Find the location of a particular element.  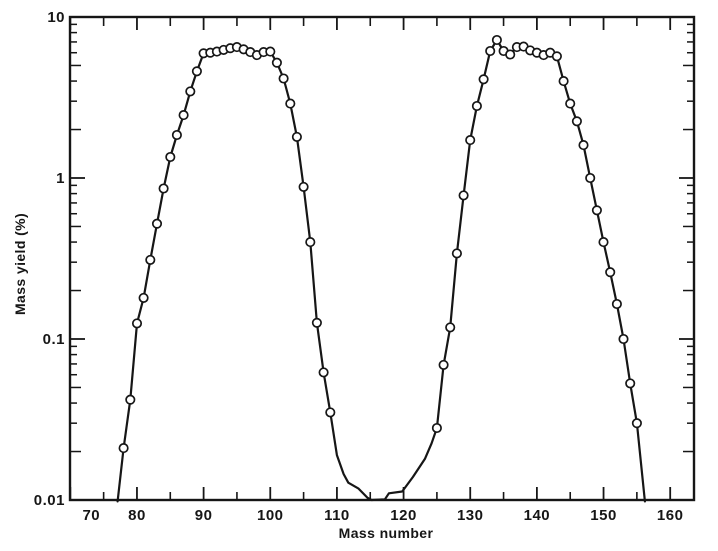

x-tick-label: 80 is located at coordinates (137, 515).